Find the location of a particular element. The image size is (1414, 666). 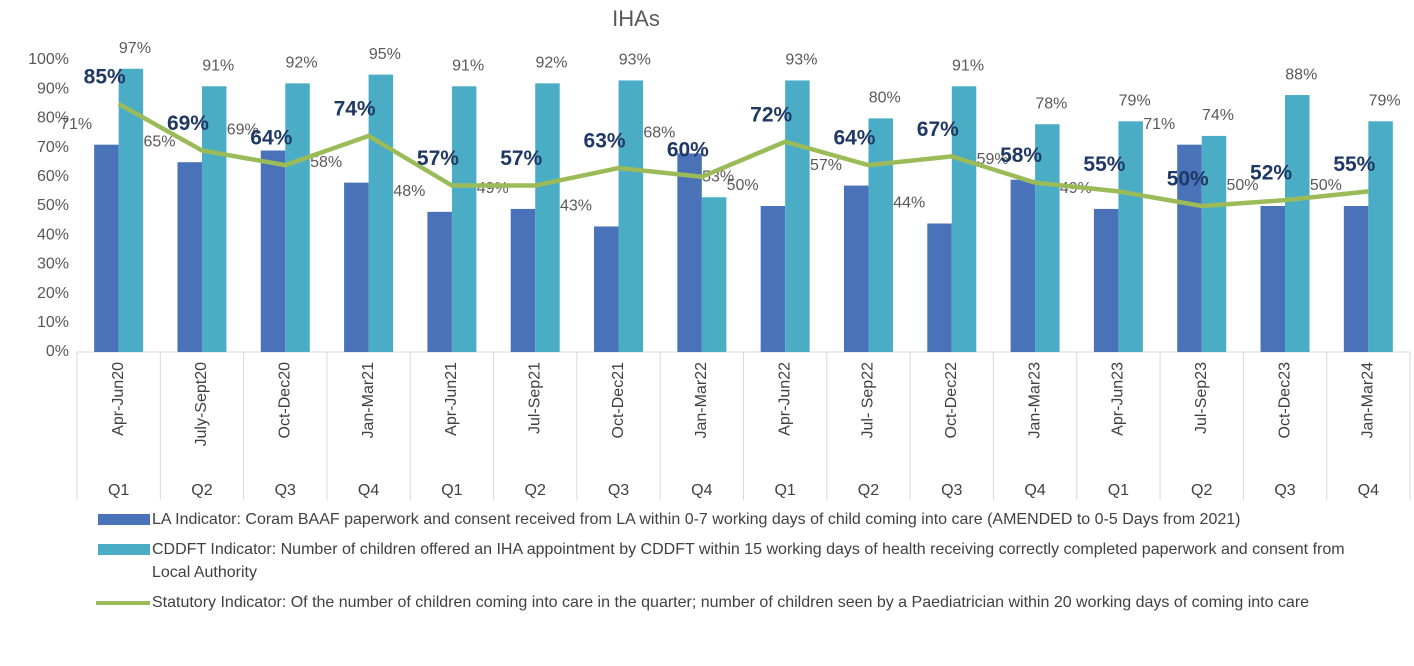

x-tick-label: July-Sept20 is located at coordinates (201, 404).